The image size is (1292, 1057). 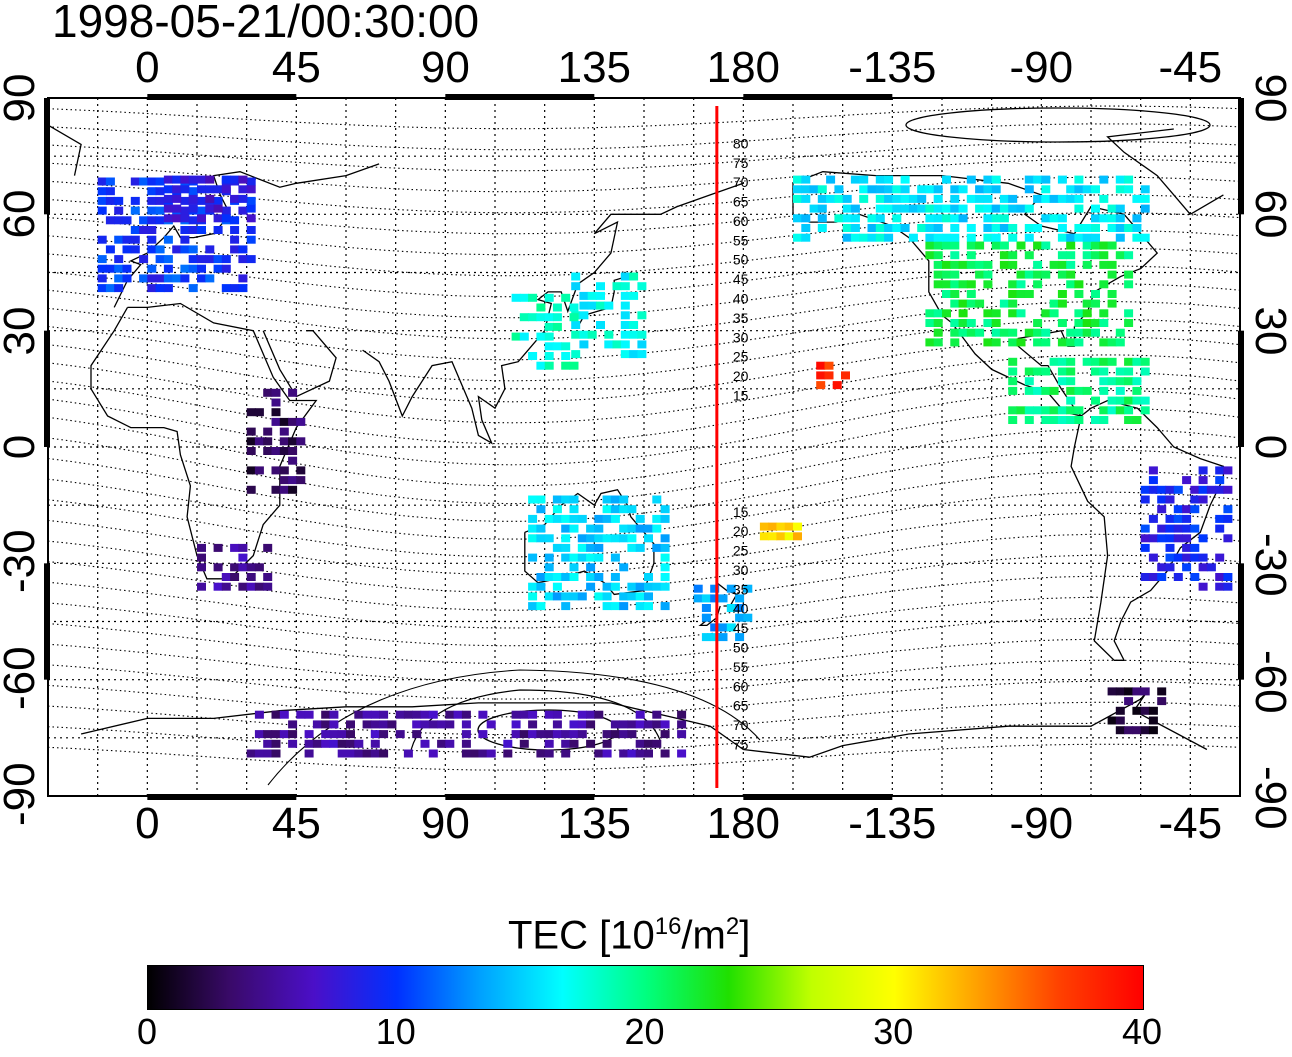 I want to click on contour-label: 20, so click(x=741, y=531).